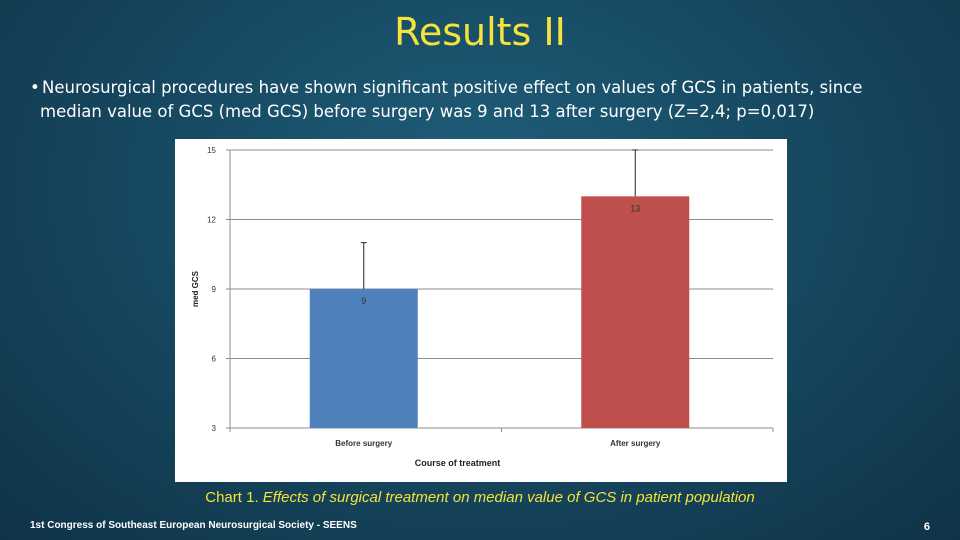 The height and width of the screenshot is (540, 960). I want to click on x-tick-label: After surgery, so click(635, 443).